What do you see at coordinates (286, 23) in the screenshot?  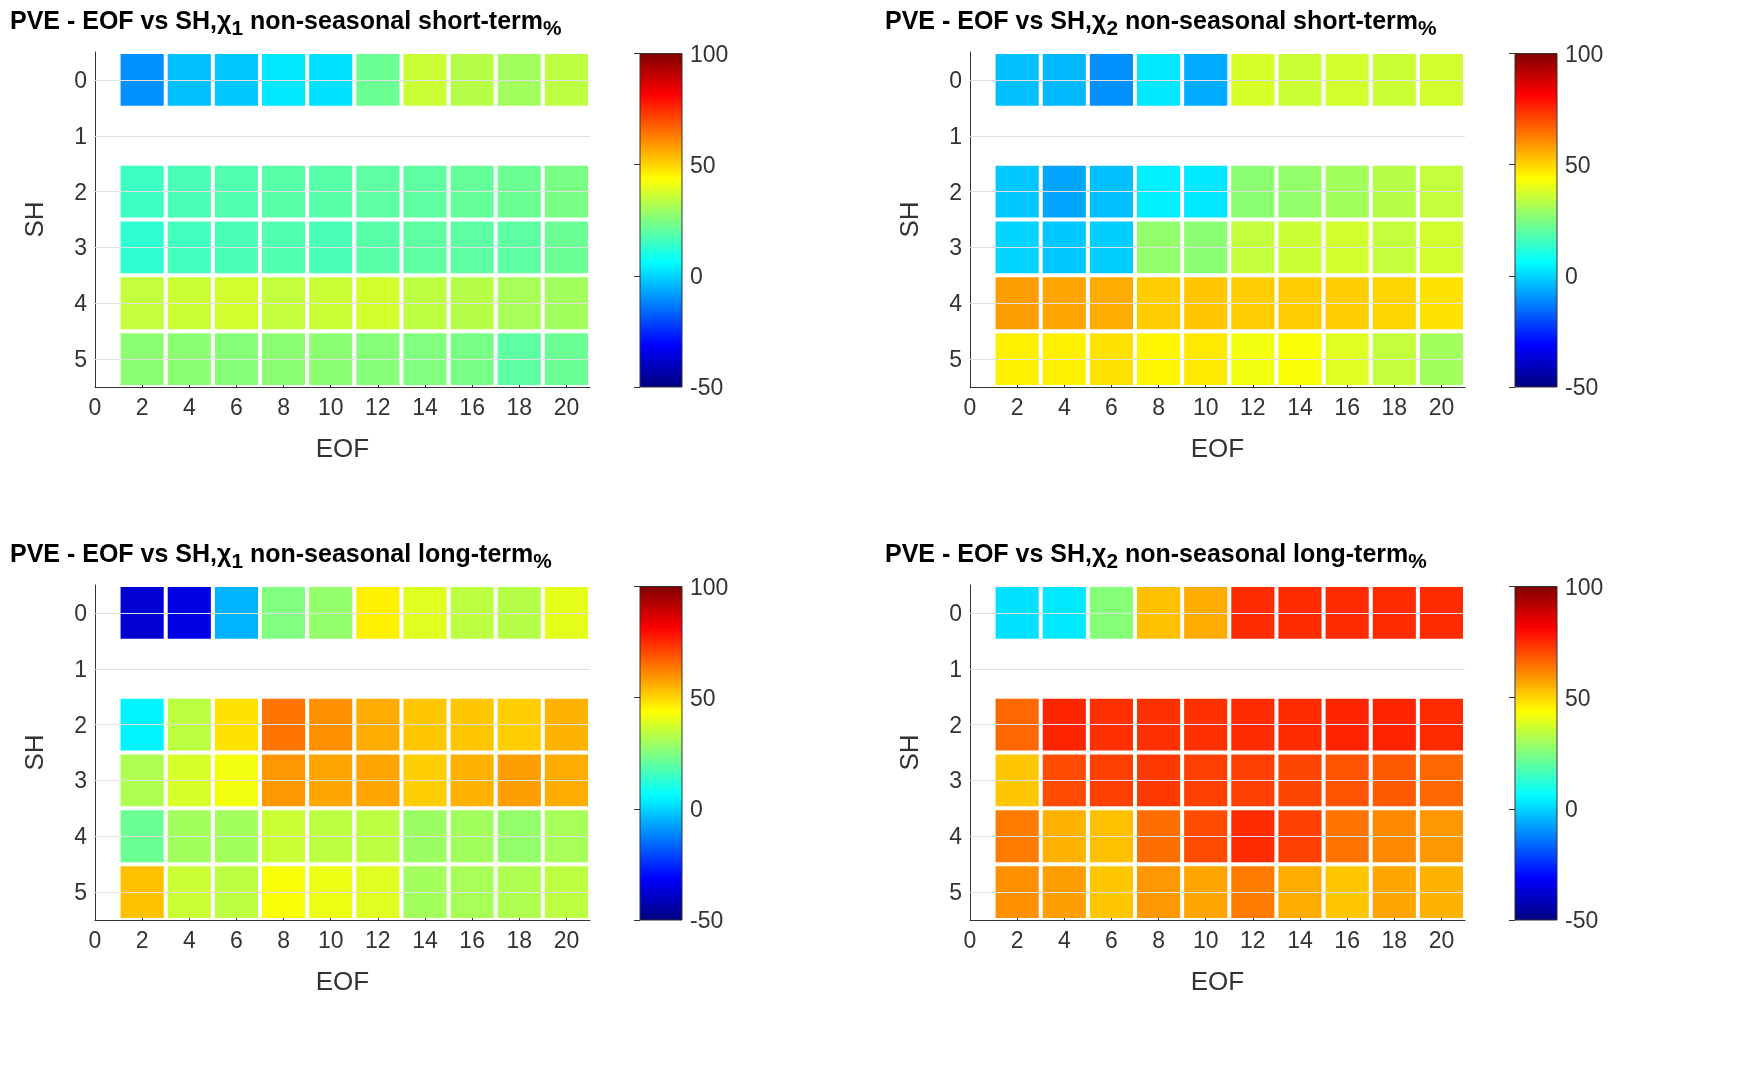 I see `chart-title: PVE - EOF vs SH,χ$_{1}$ non-seasonal short-term$_{%}$` at bounding box center [286, 23].